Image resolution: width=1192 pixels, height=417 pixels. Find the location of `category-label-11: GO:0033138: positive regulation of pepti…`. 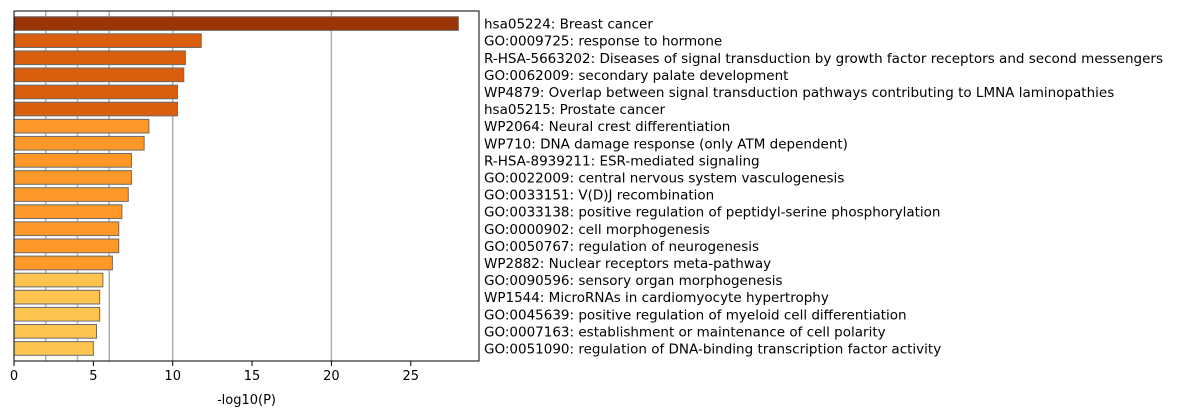

category-label-11: GO:0033138: positive regulation of pepti… is located at coordinates (712, 213).